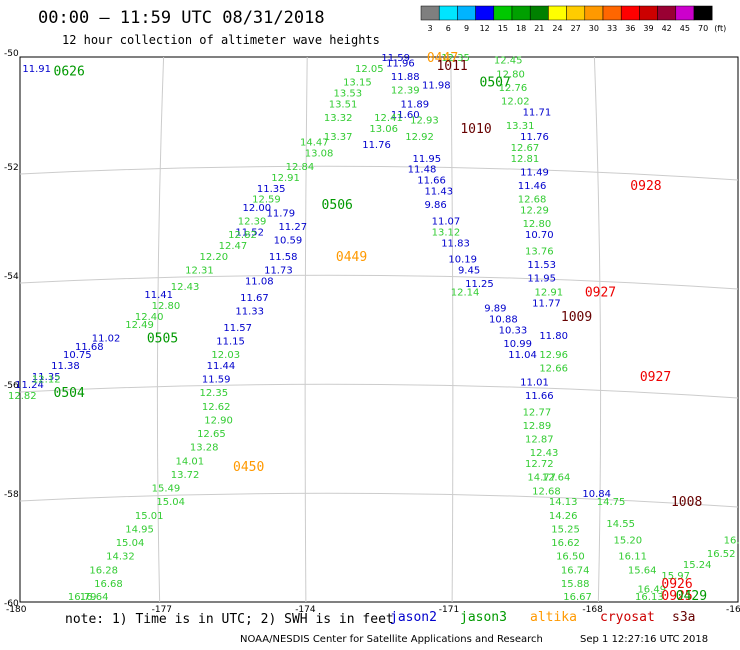 The image size is (740, 650). I want to click on wave-height-value: 12.64, so click(556, 478).